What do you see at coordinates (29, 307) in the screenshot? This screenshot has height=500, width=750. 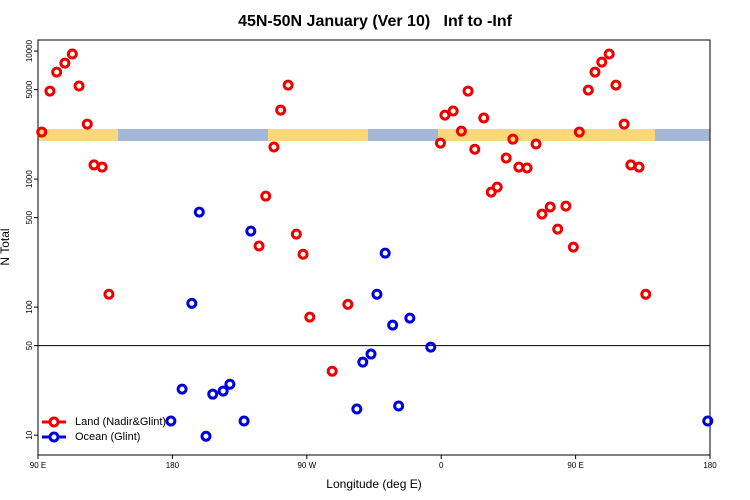 I see `y-tick-label: 100` at bounding box center [29, 307].